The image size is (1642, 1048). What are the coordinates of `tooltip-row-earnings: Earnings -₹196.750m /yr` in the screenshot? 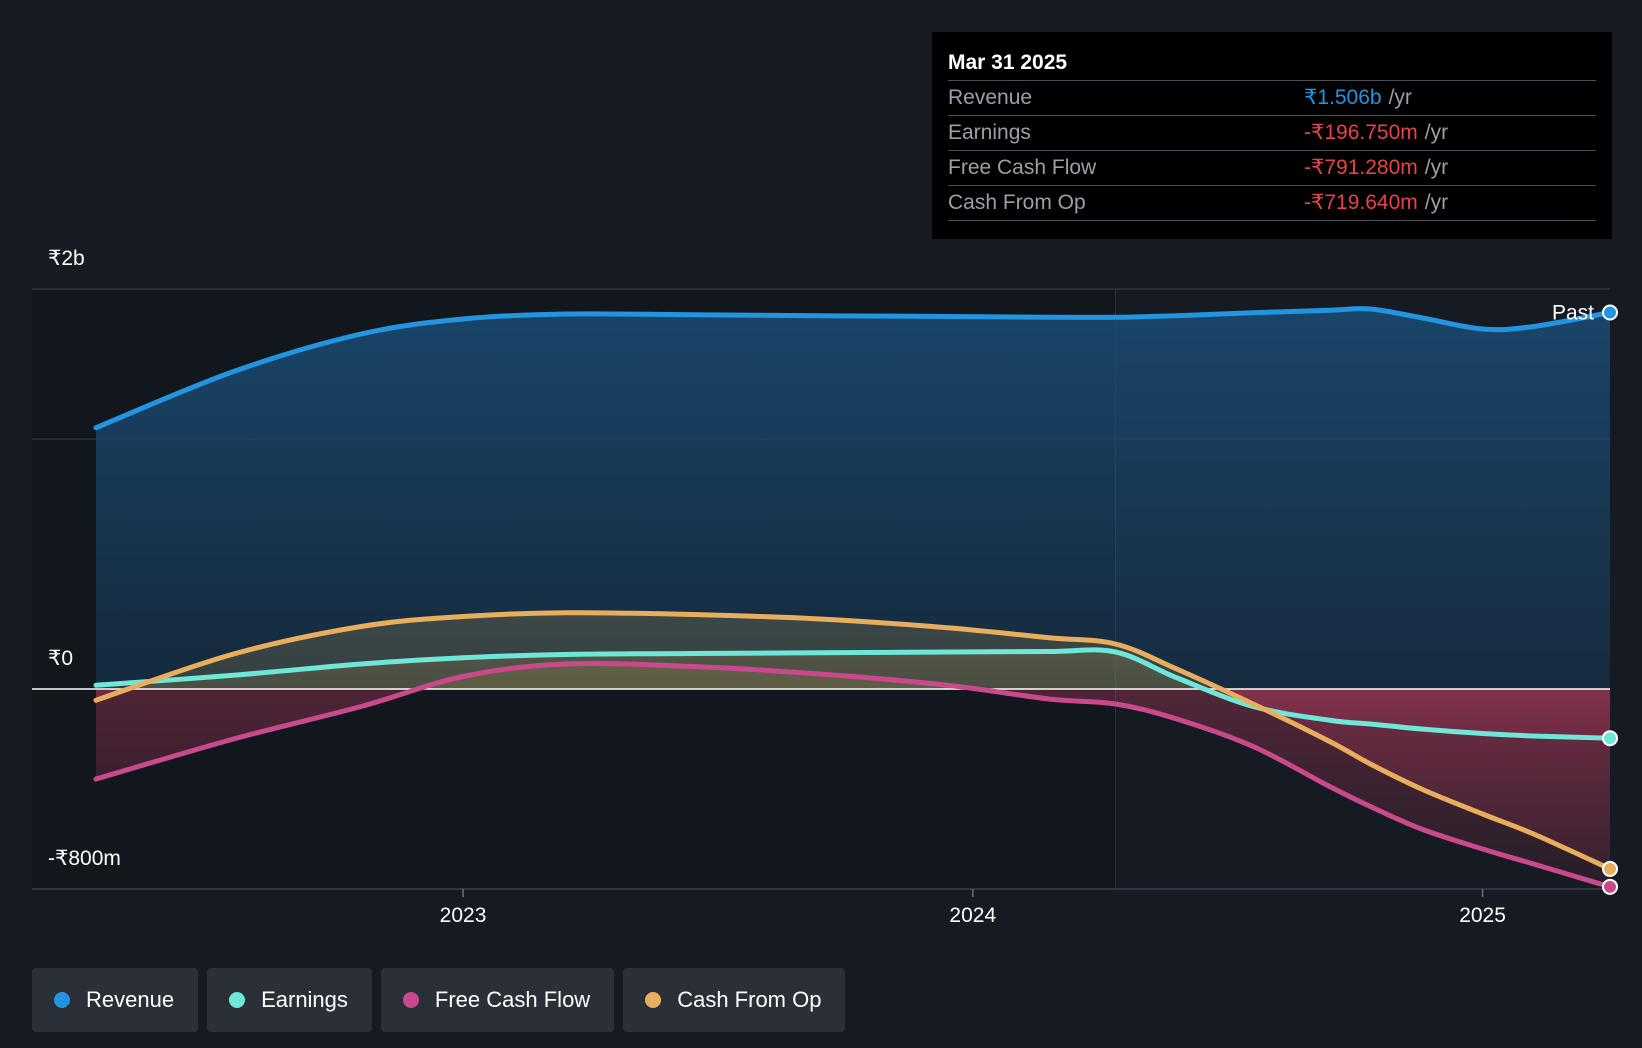 It's located at (1272, 132).